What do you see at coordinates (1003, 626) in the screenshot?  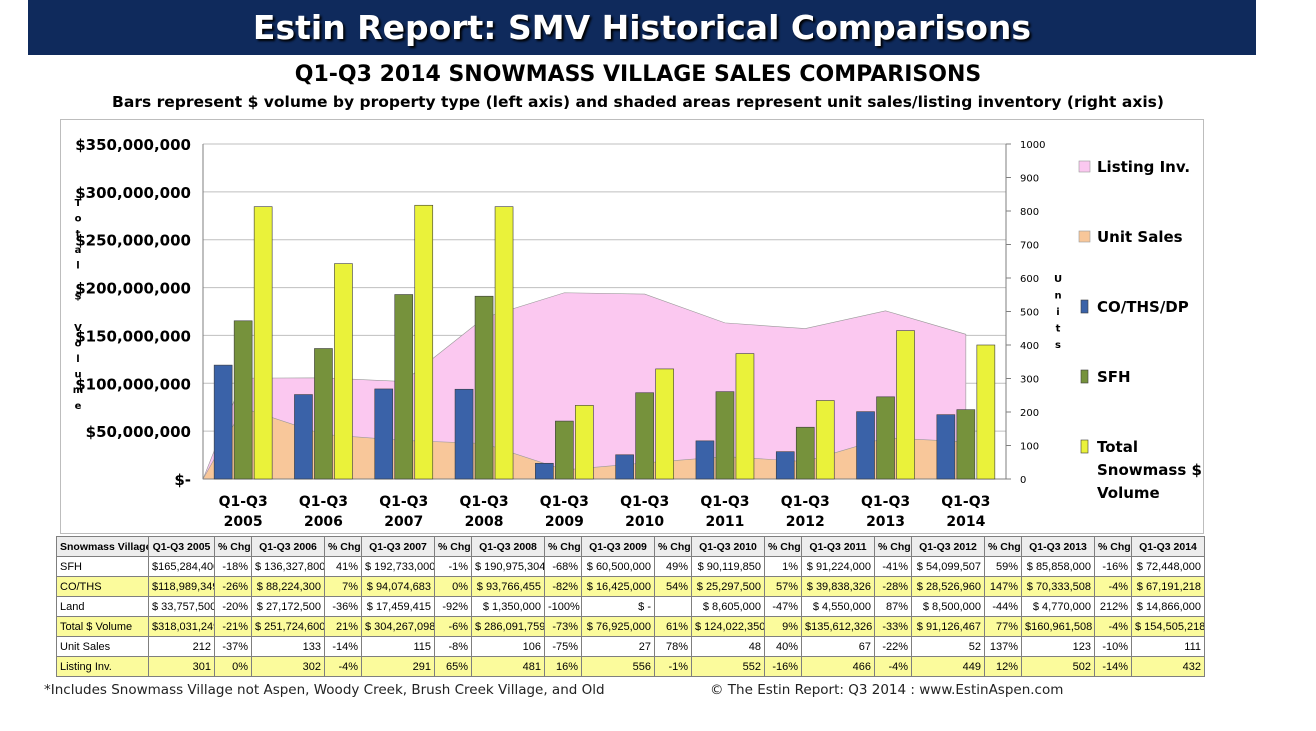 I see `table-cell: 77%` at bounding box center [1003, 626].